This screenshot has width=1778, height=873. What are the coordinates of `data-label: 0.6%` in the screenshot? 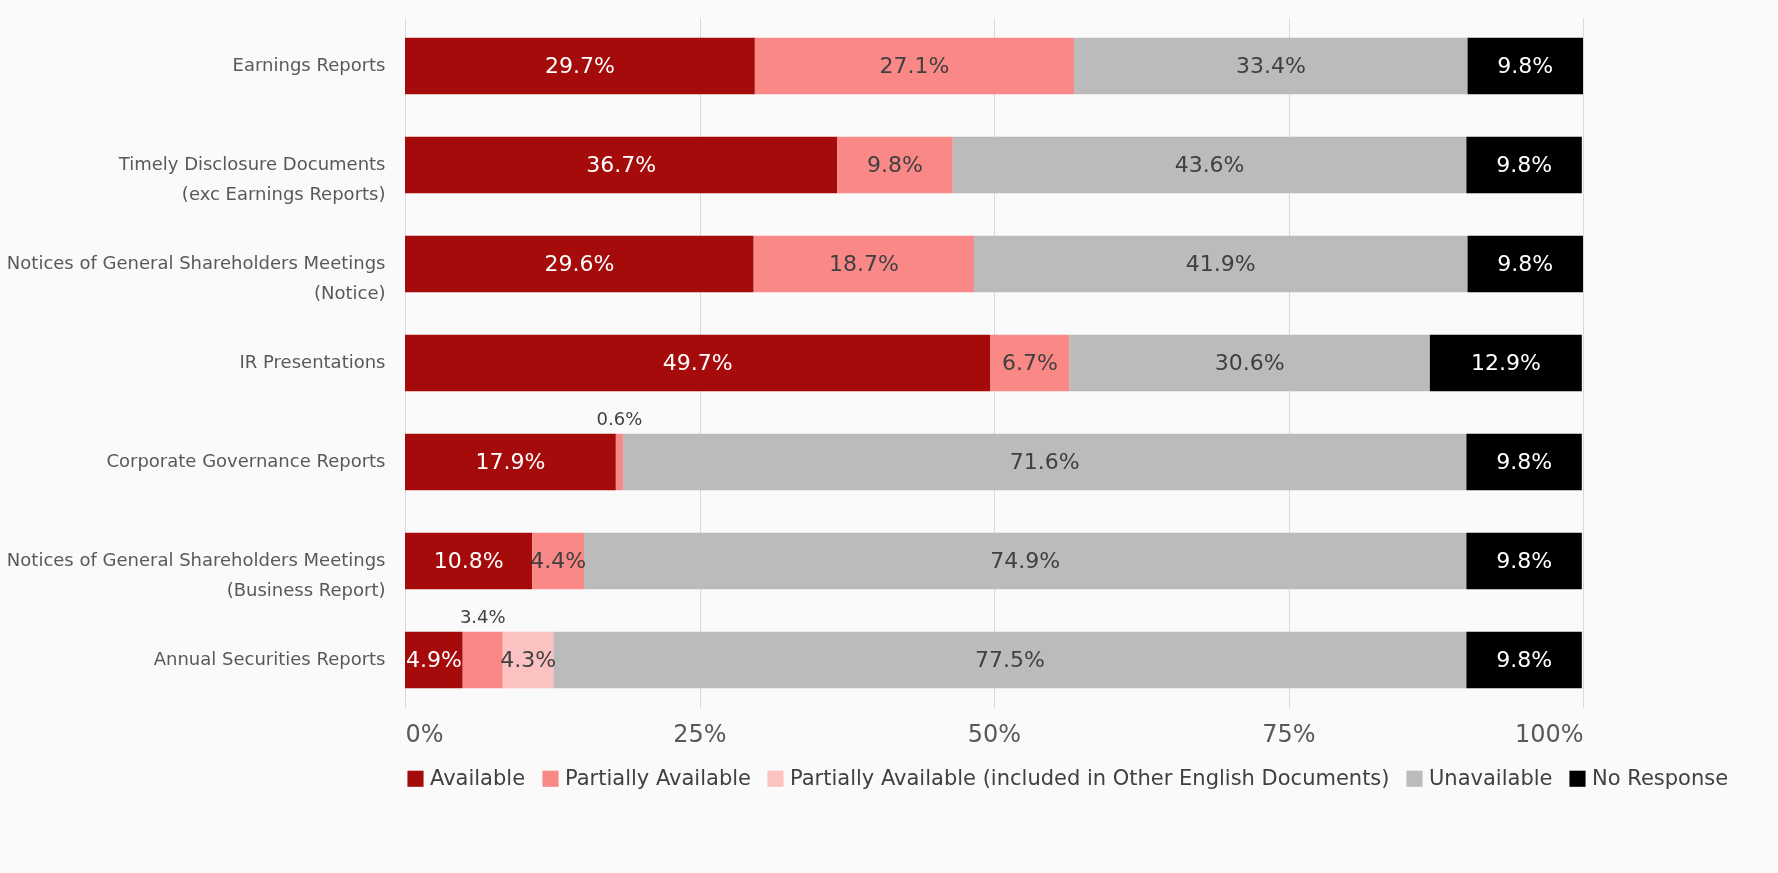 It's located at (619, 418).